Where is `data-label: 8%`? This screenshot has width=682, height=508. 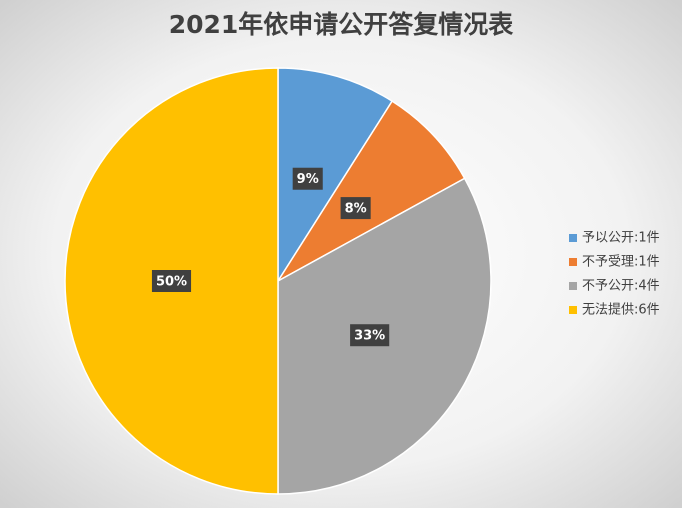
data-label: 8% is located at coordinates (355, 208).